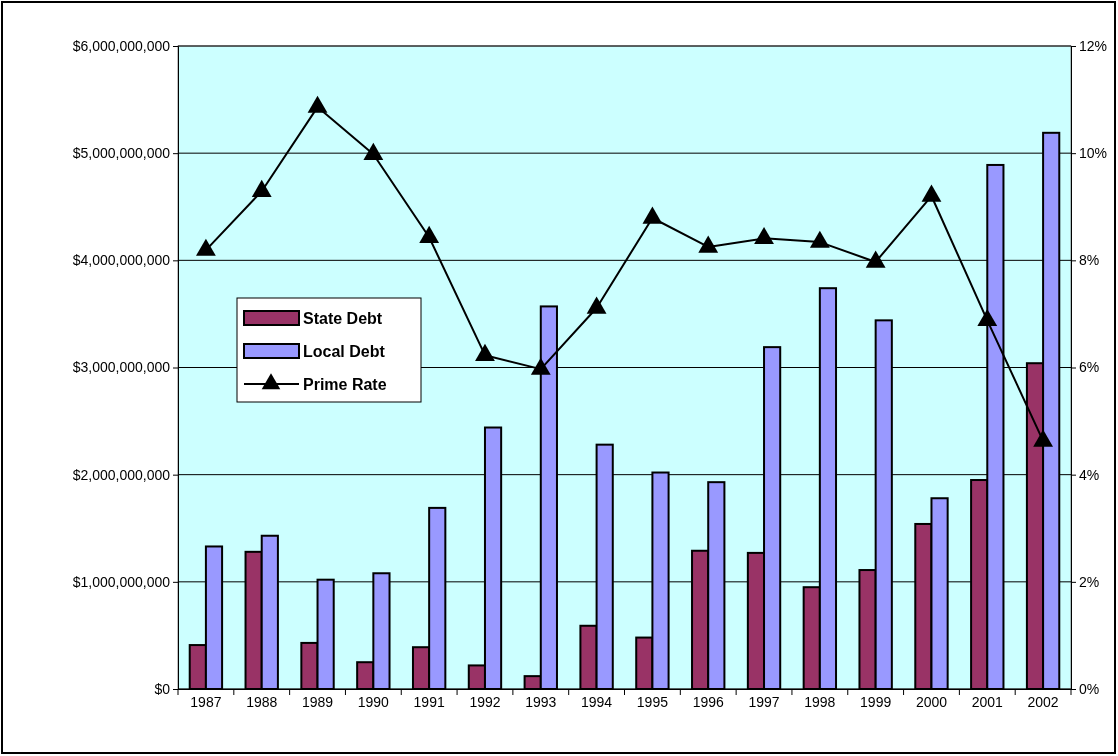 This screenshot has height=756, width=1118. I want to click on x-tick-label: 2002, so click(1043, 702).